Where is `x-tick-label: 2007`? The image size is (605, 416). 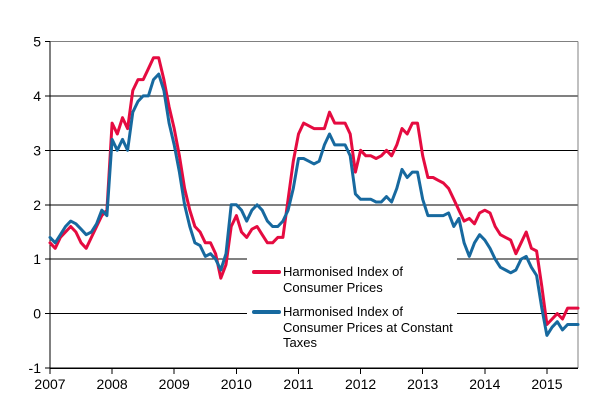
x-tick-label: 2007 is located at coordinates (49, 384).